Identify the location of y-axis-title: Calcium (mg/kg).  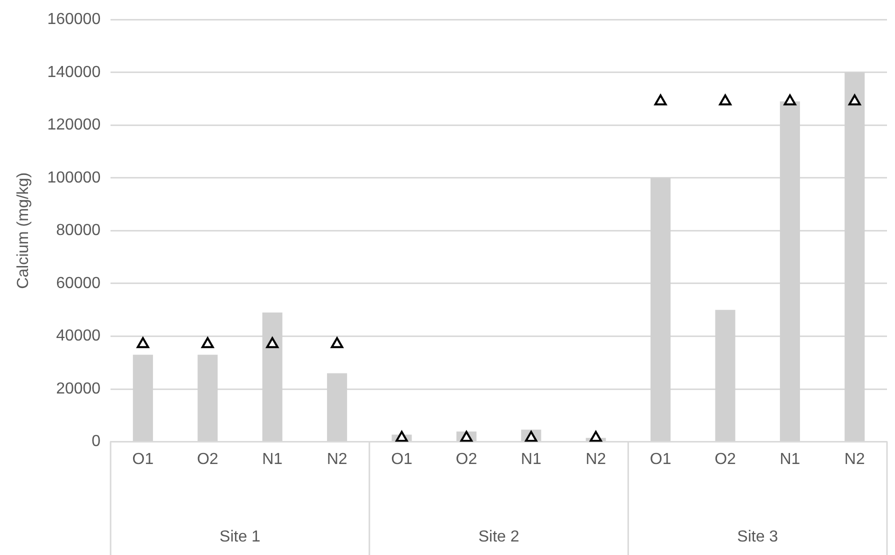
(23, 230).